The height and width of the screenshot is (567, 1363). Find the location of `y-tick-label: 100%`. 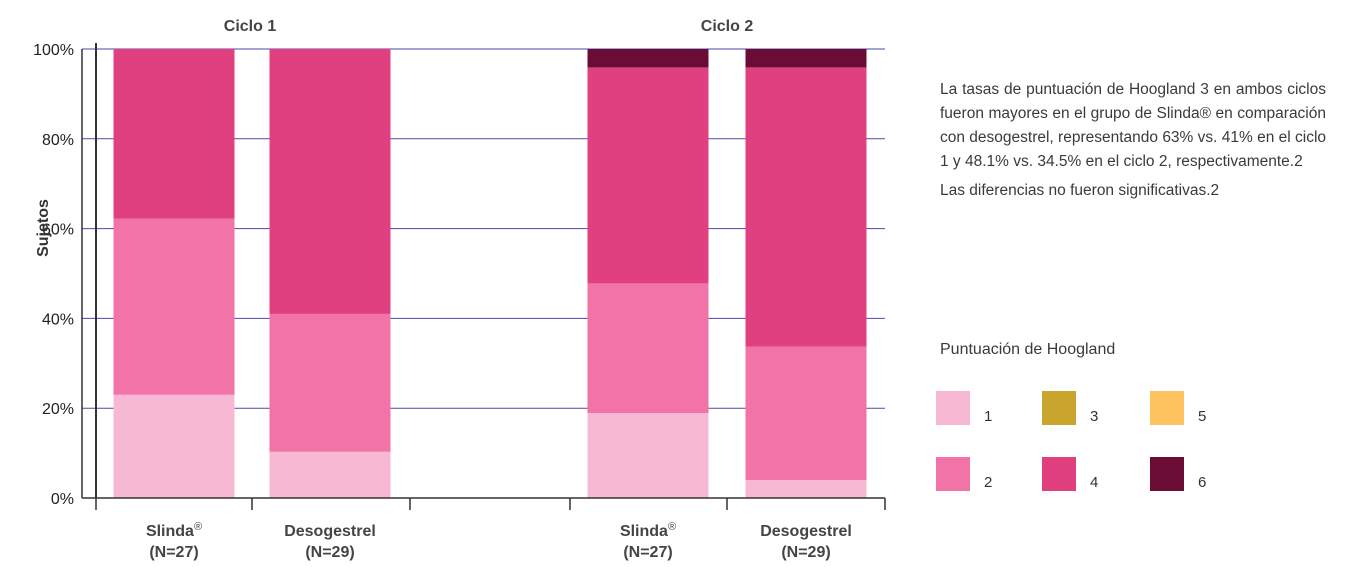

y-tick-label: 100% is located at coordinates (53, 50).